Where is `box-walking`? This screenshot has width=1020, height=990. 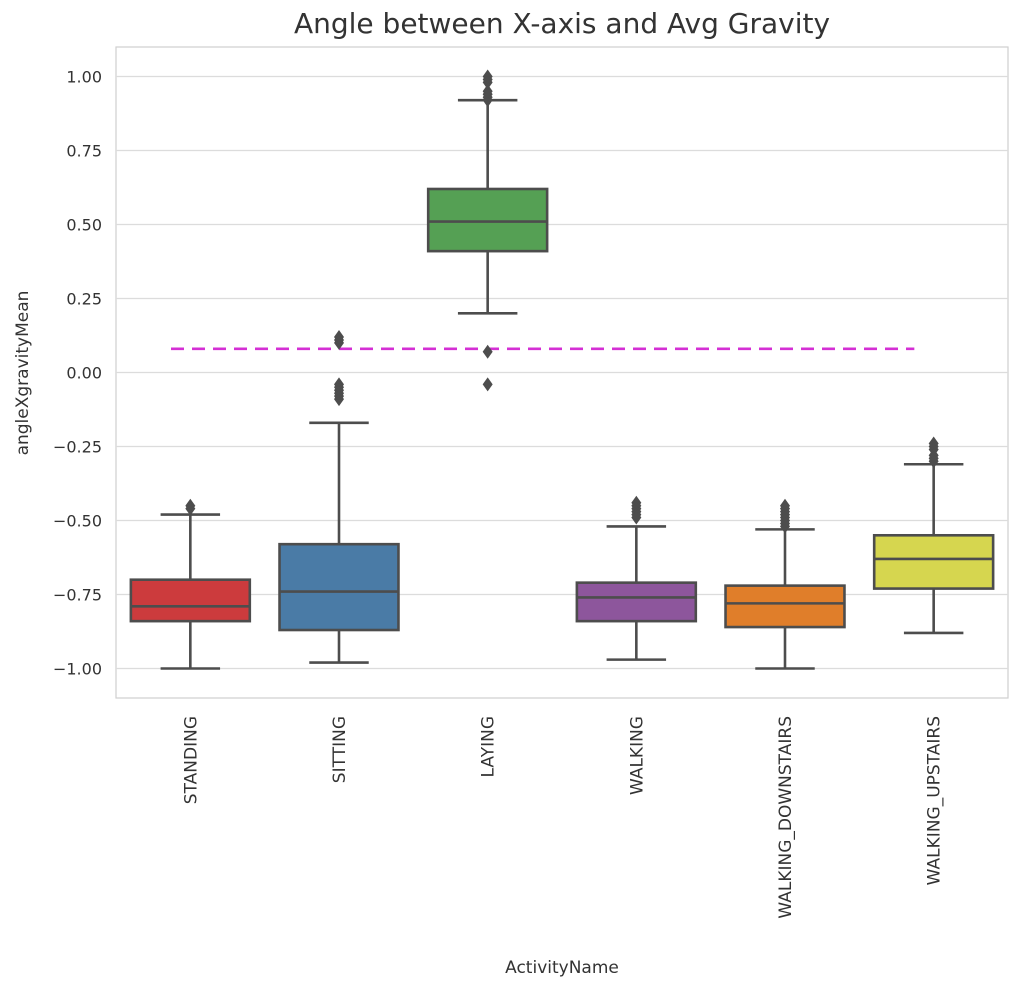 box-walking is located at coordinates (636, 578).